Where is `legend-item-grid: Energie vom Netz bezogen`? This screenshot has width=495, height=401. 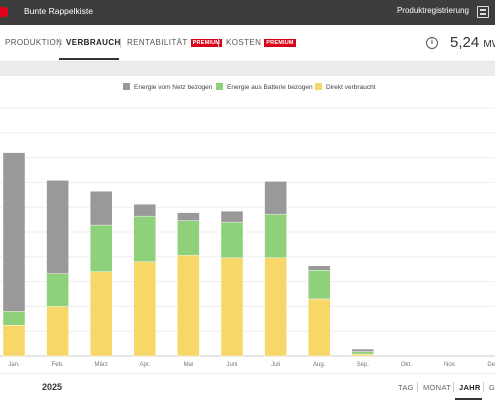
legend-item-grid: Energie vom Netz bezogen is located at coordinates (167, 87).